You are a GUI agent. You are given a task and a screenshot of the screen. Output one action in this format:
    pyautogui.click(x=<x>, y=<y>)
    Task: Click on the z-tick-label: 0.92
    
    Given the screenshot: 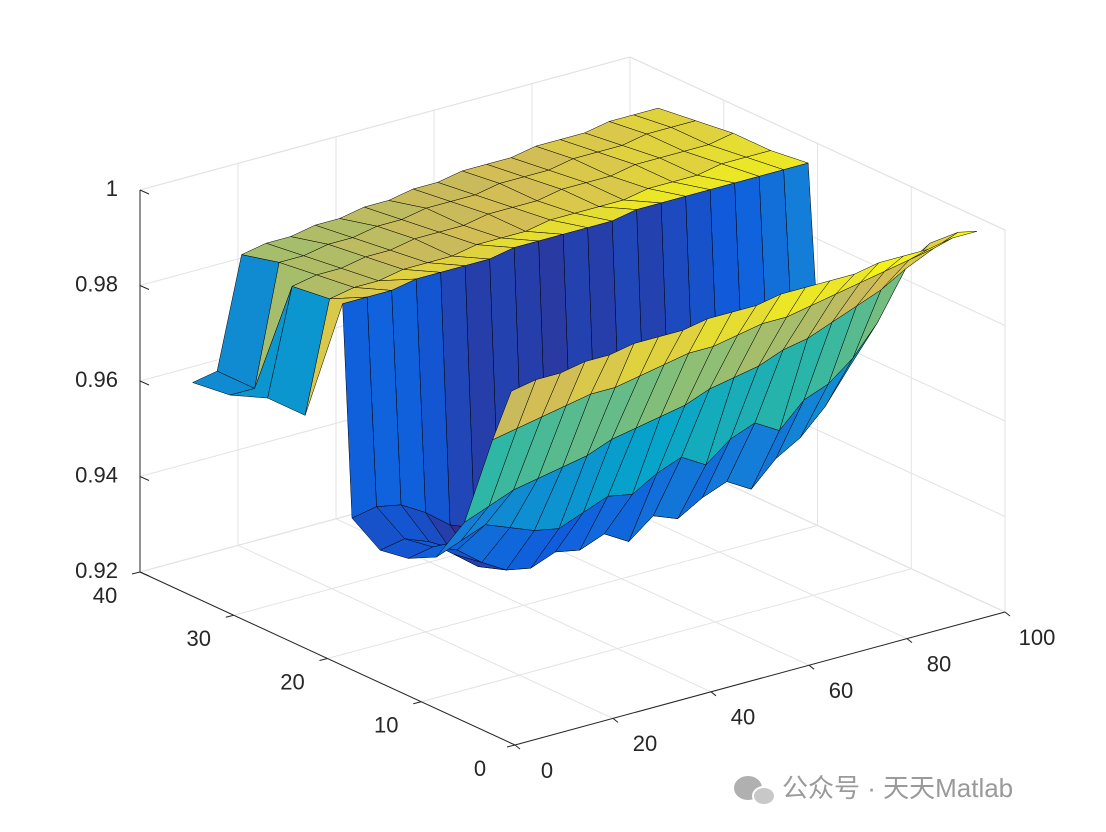 What is the action you would take?
    pyautogui.click(x=96, y=570)
    